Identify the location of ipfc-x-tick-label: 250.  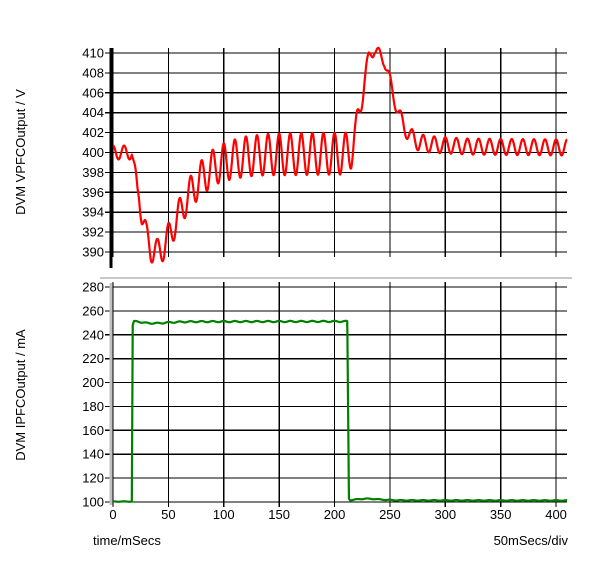
(390, 514).